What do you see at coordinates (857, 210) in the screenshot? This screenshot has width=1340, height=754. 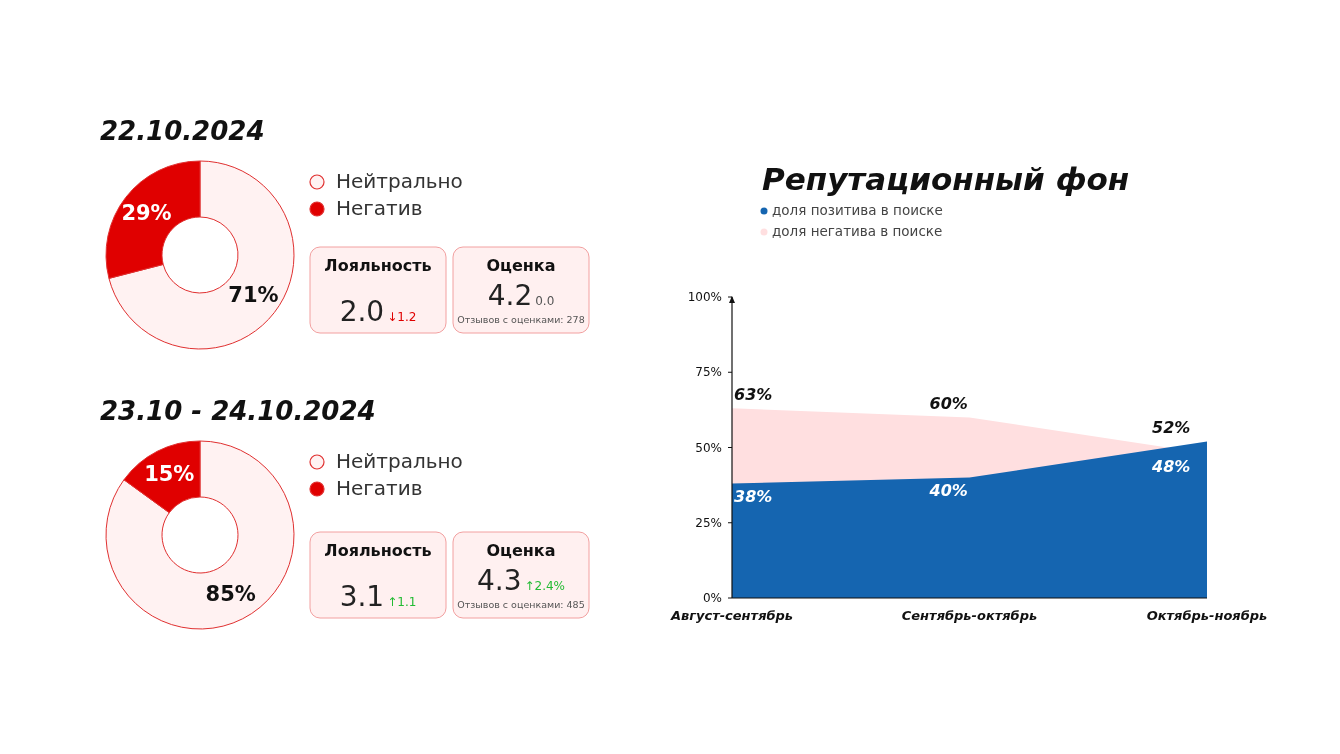 I see `legend-label: доля позитива в поиске` at bounding box center [857, 210].